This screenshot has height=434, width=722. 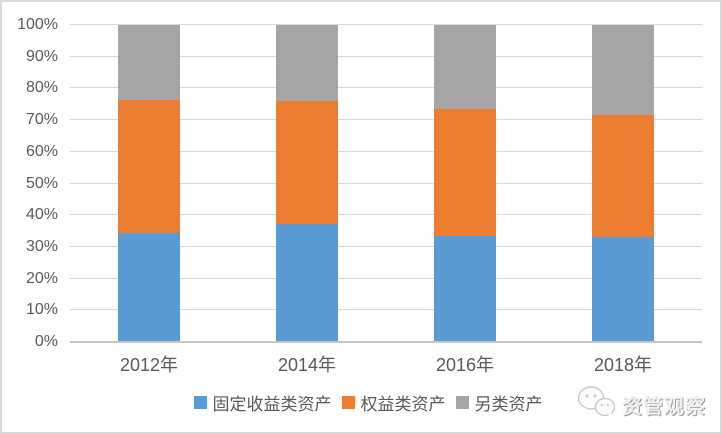 What do you see at coordinates (37, 24) in the screenshot?
I see `y-tick-label-100%: 100%` at bounding box center [37, 24].